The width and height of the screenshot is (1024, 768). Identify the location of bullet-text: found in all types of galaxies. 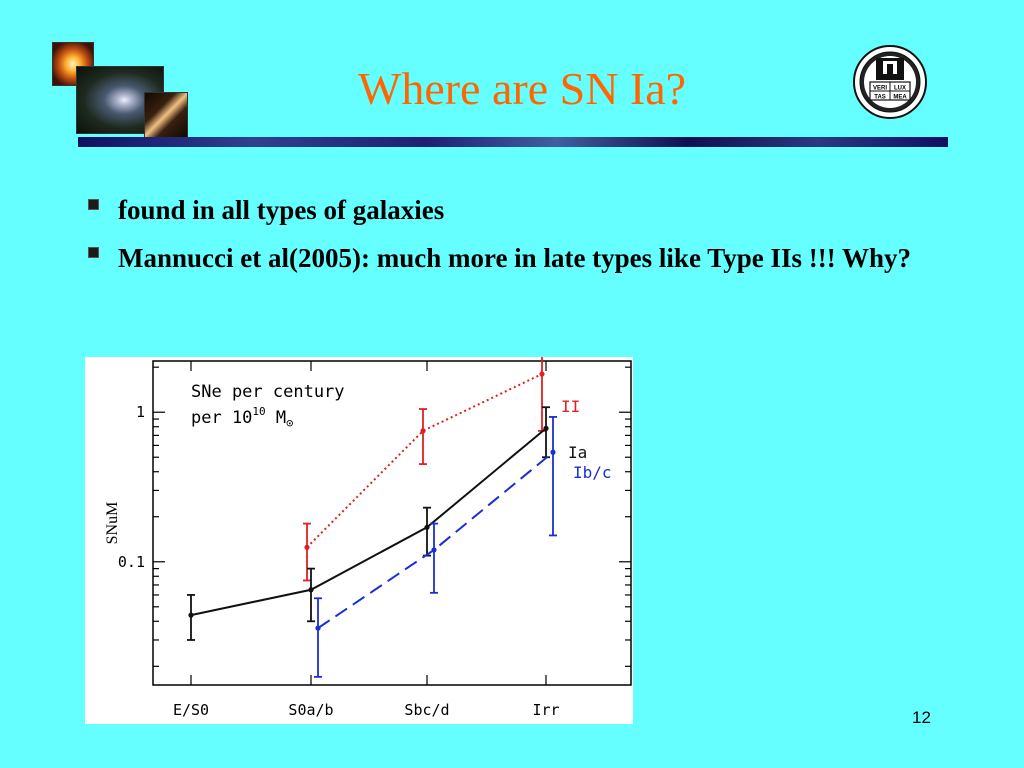
(281, 210).